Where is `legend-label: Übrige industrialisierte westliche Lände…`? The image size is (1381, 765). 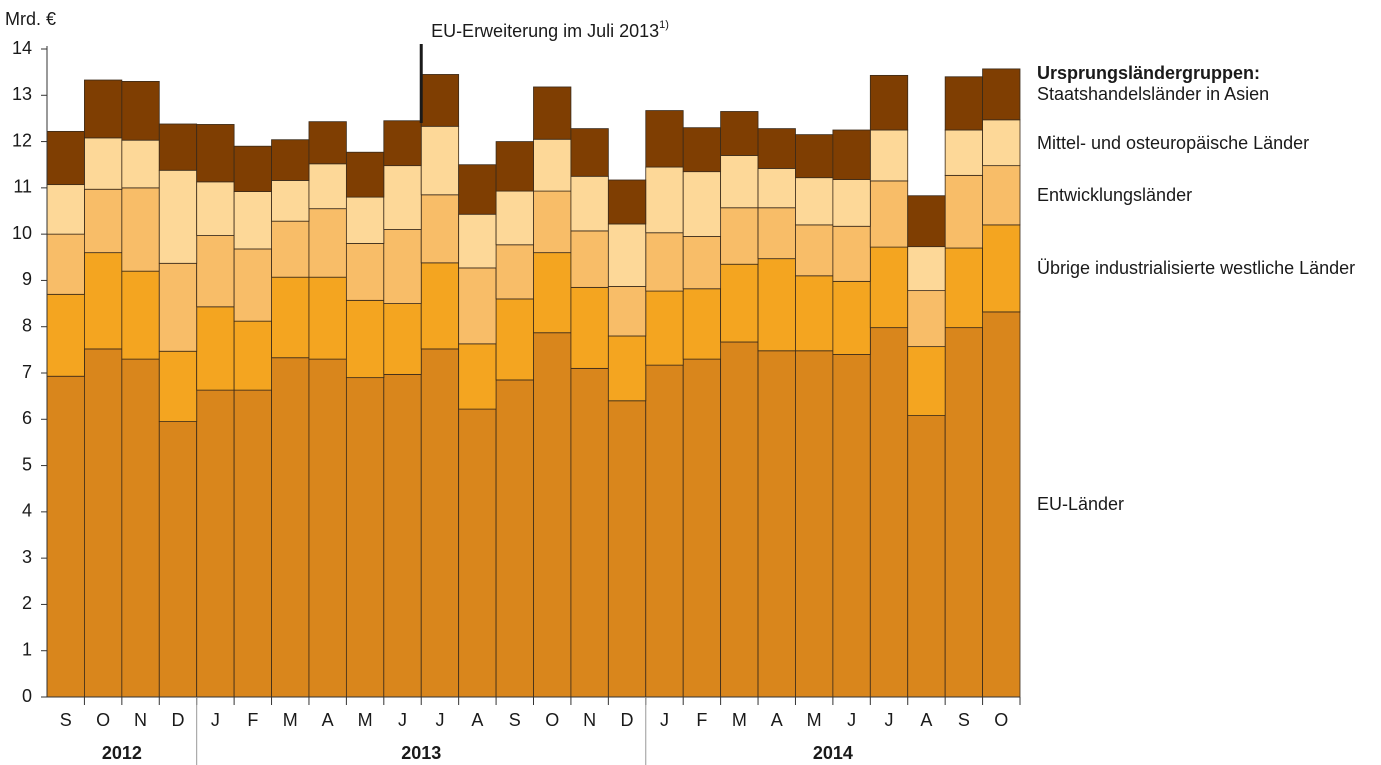
legend-label: Übrige industrialisierte westliche Lände… is located at coordinates (1196, 268).